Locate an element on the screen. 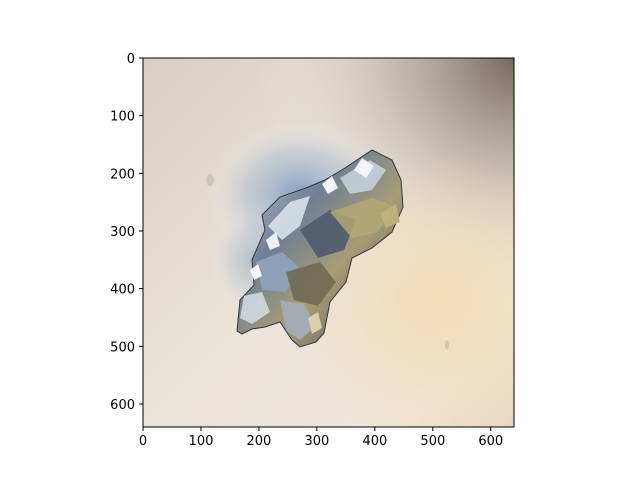  y-tick-label: 300 is located at coordinates (122, 232).